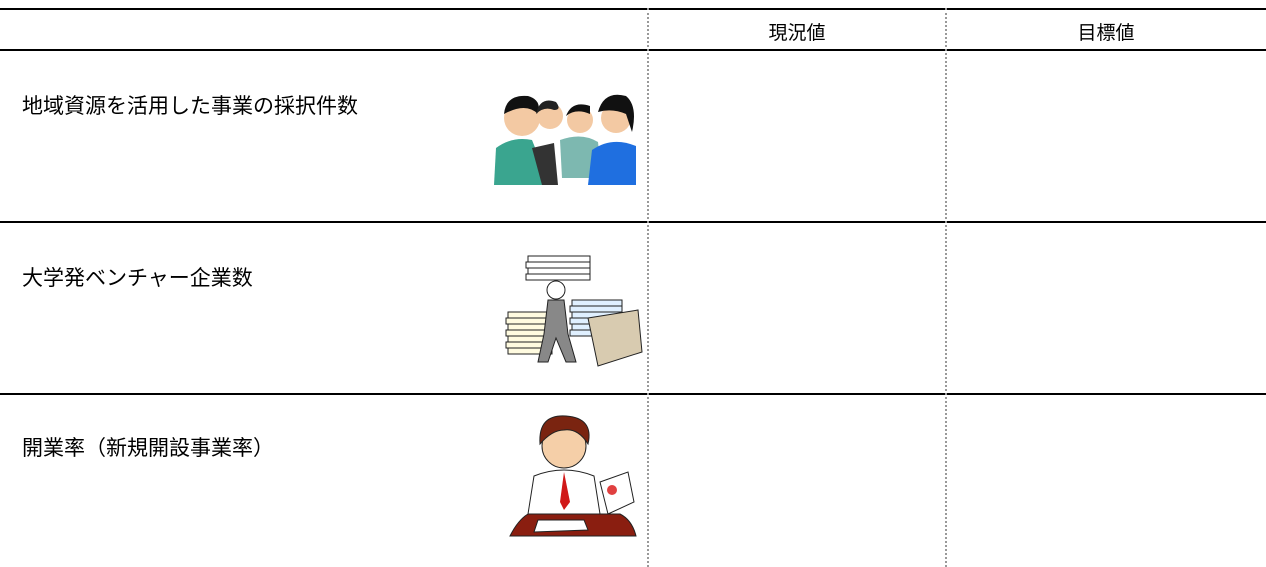 The width and height of the screenshot is (1266, 567). Describe the element at coordinates (574, 311) in the screenshot. I see `documents-clipart` at that location.